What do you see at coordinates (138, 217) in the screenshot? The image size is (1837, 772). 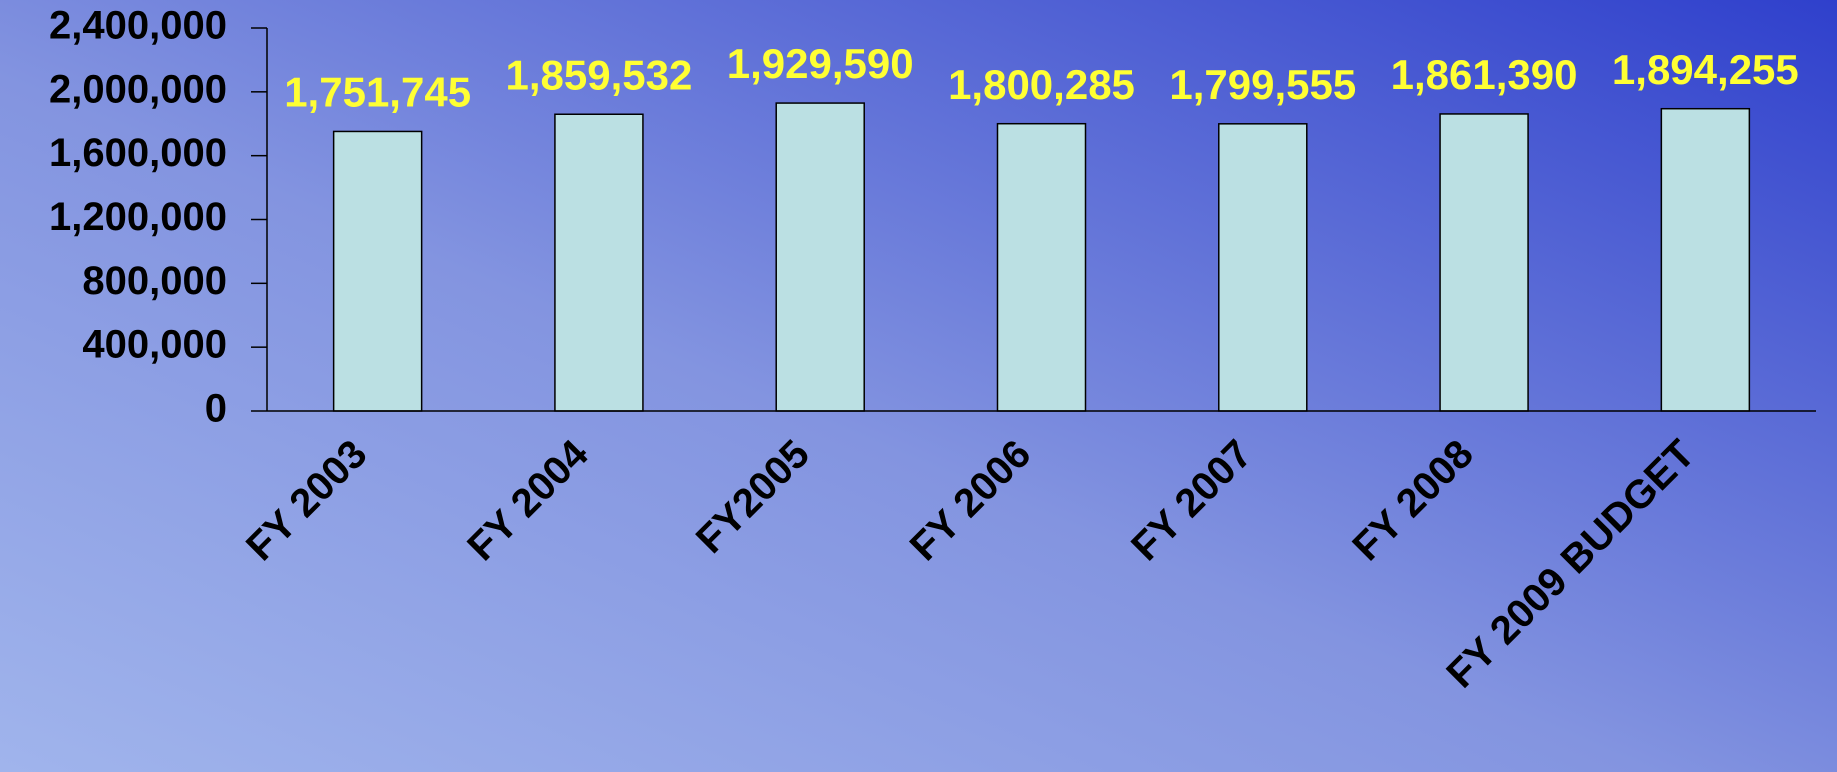 I see `y-tick-label: 1,200,000` at bounding box center [138, 217].